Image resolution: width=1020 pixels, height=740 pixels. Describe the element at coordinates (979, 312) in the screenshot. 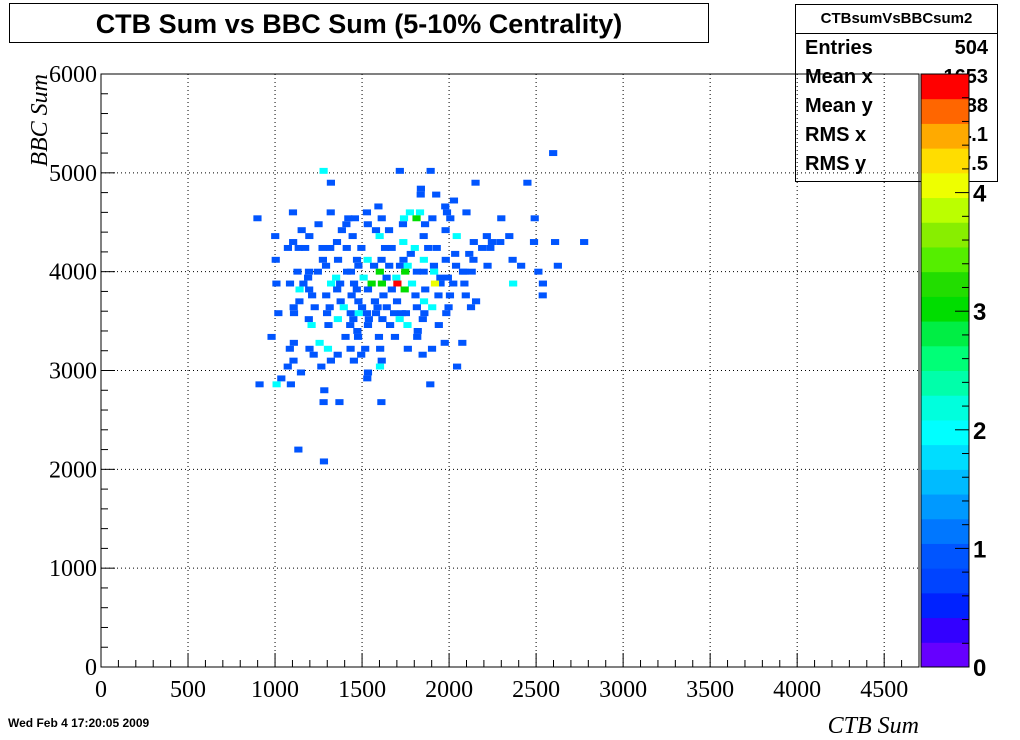

I see `z-tick-label: 3` at that location.